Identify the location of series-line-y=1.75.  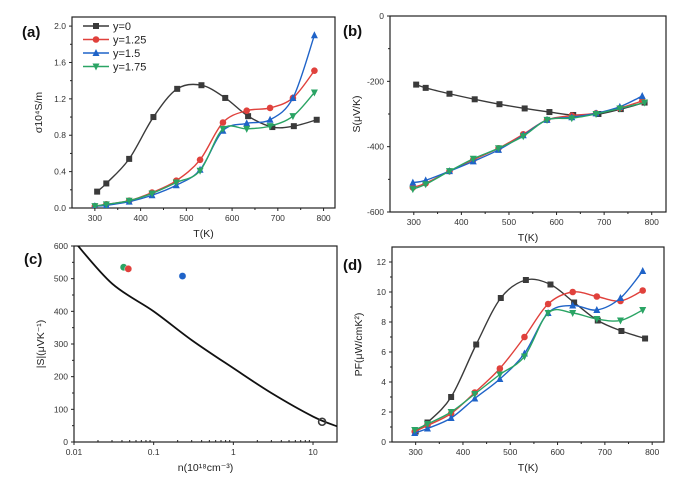
(528, 145).